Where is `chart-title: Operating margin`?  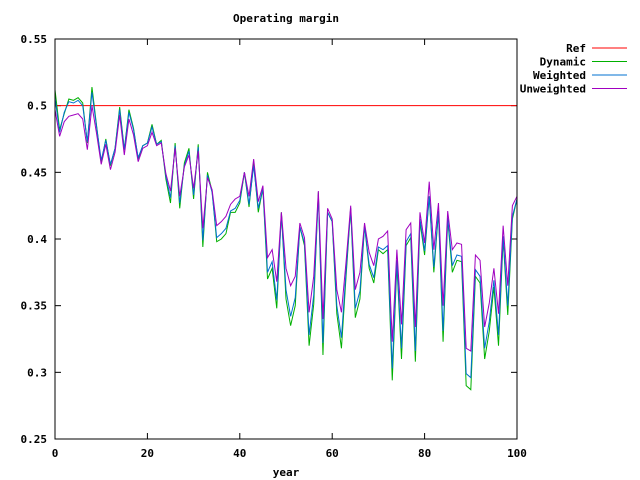 chart-title: Operating margin is located at coordinates (286, 18).